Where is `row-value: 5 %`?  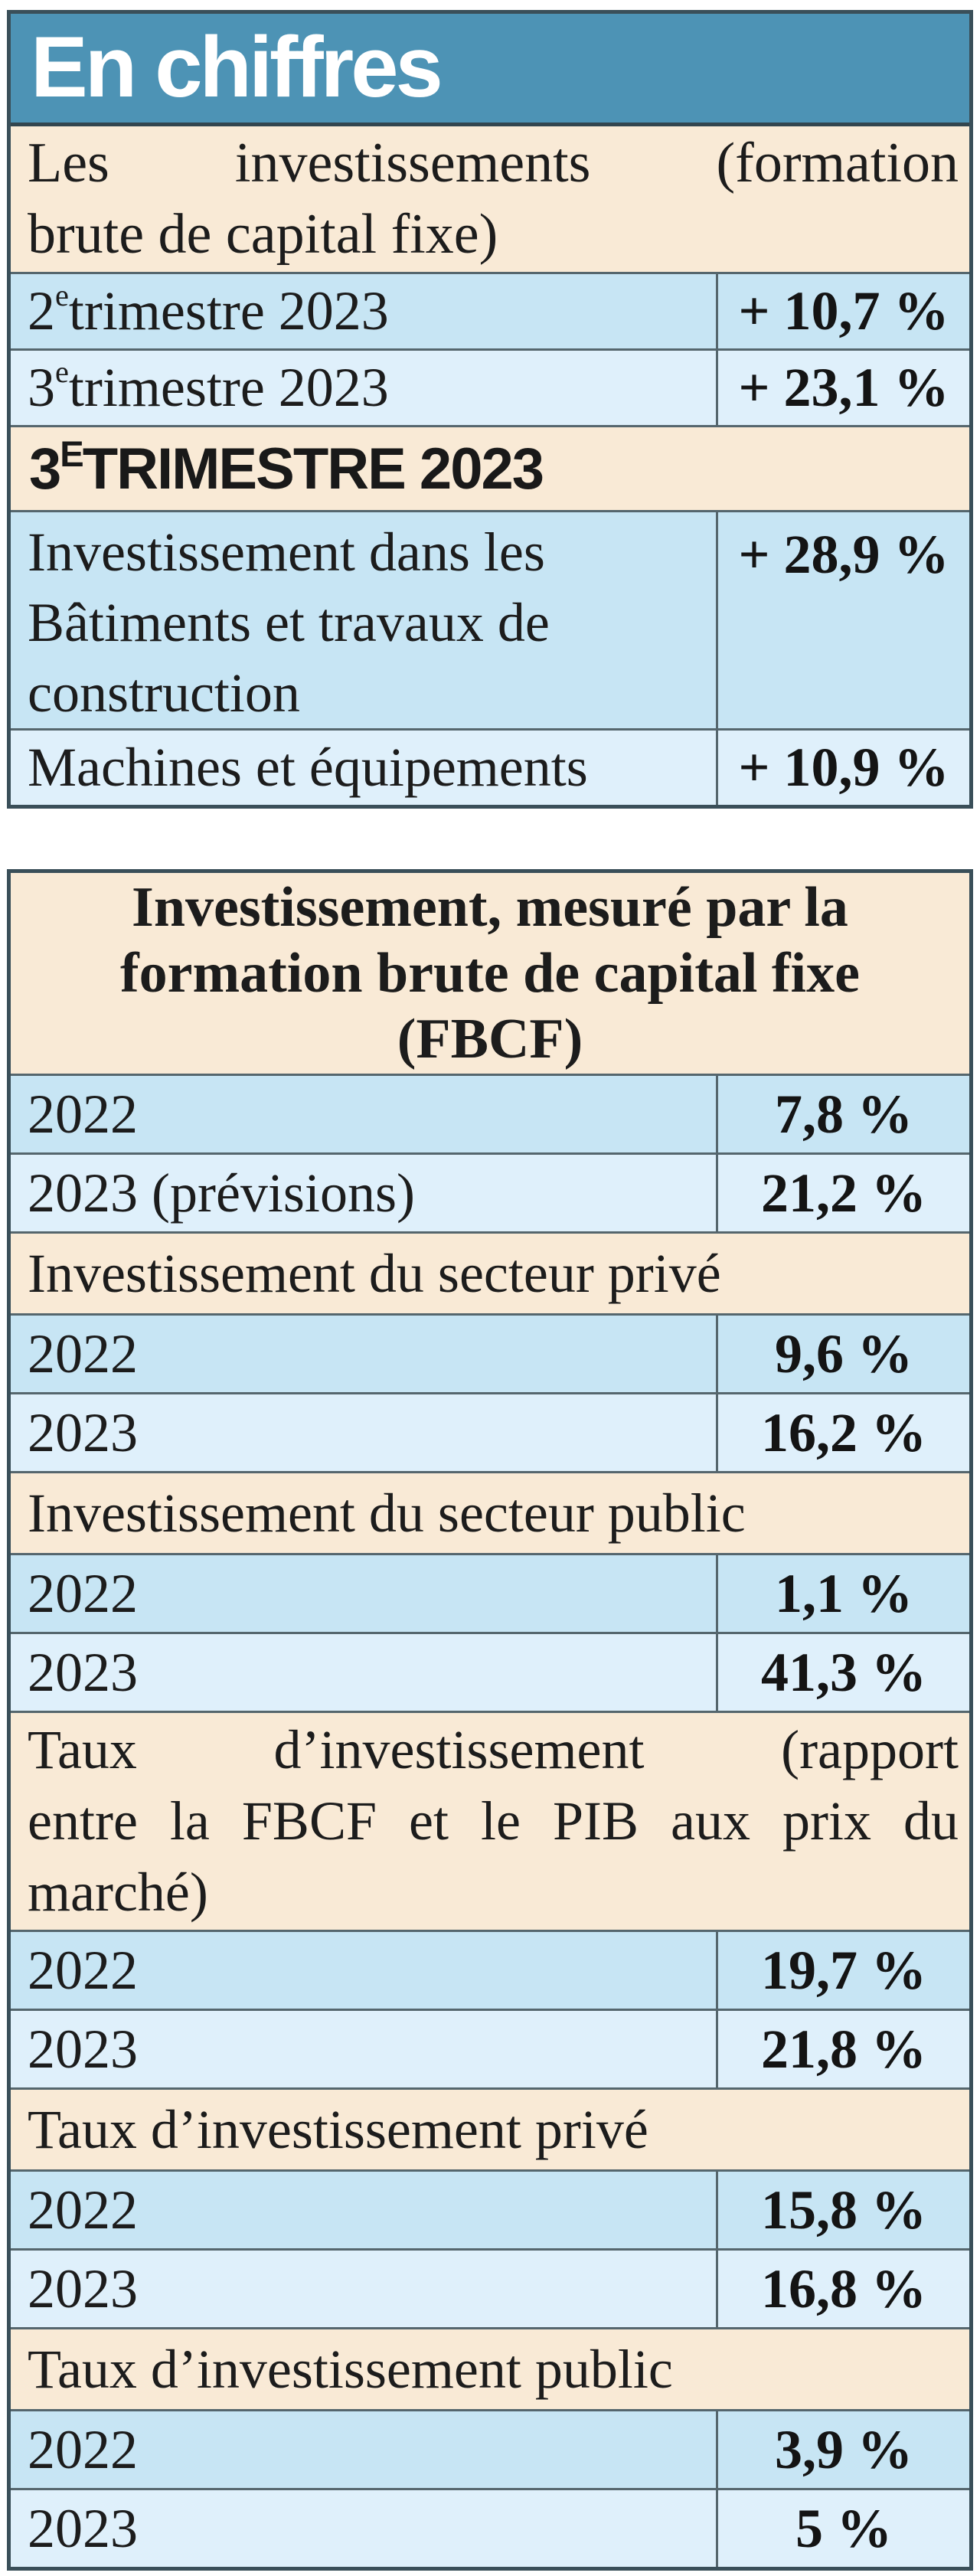 row-value: 5 % is located at coordinates (842, 2528).